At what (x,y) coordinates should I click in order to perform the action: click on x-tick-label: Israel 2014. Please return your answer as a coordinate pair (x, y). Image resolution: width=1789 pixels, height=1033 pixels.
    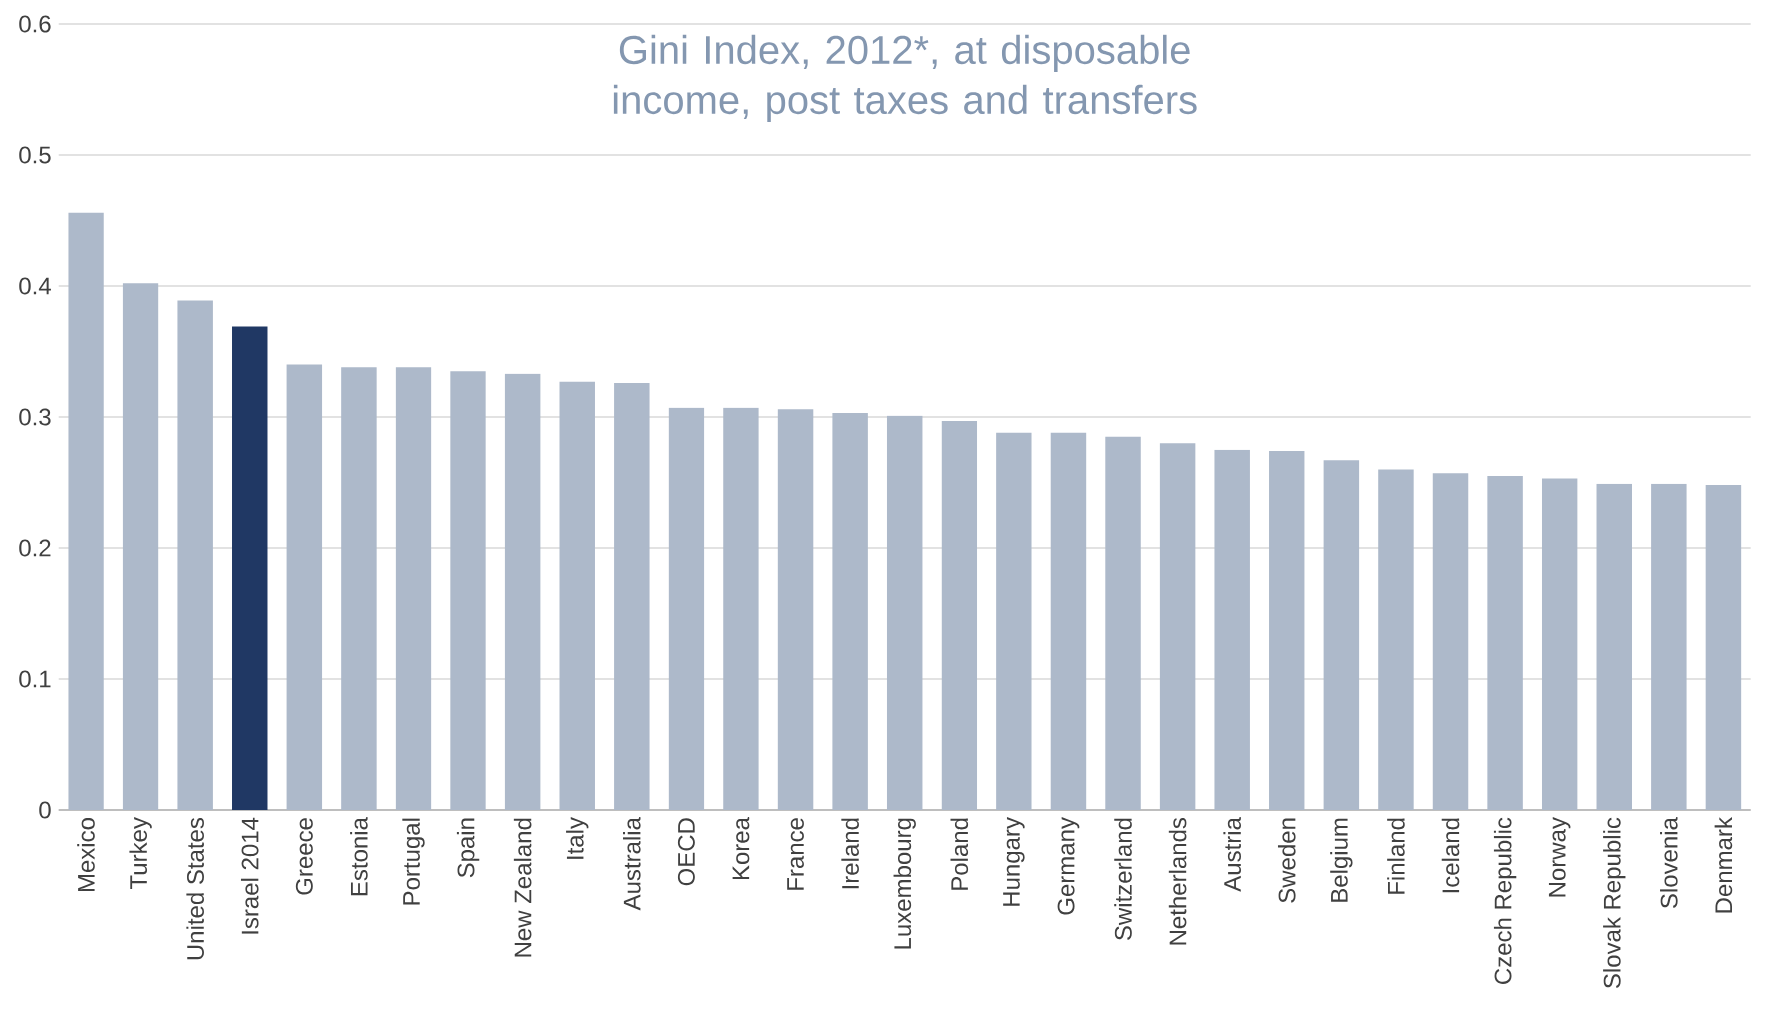
    Looking at the image, I should click on (249, 875).